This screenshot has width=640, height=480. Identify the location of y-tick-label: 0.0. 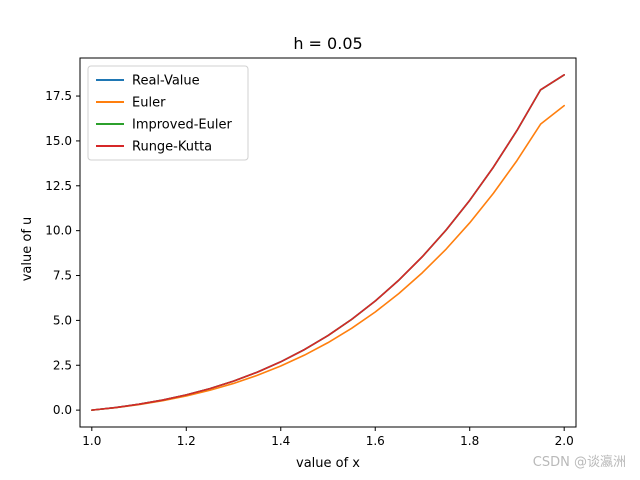
(62, 410).